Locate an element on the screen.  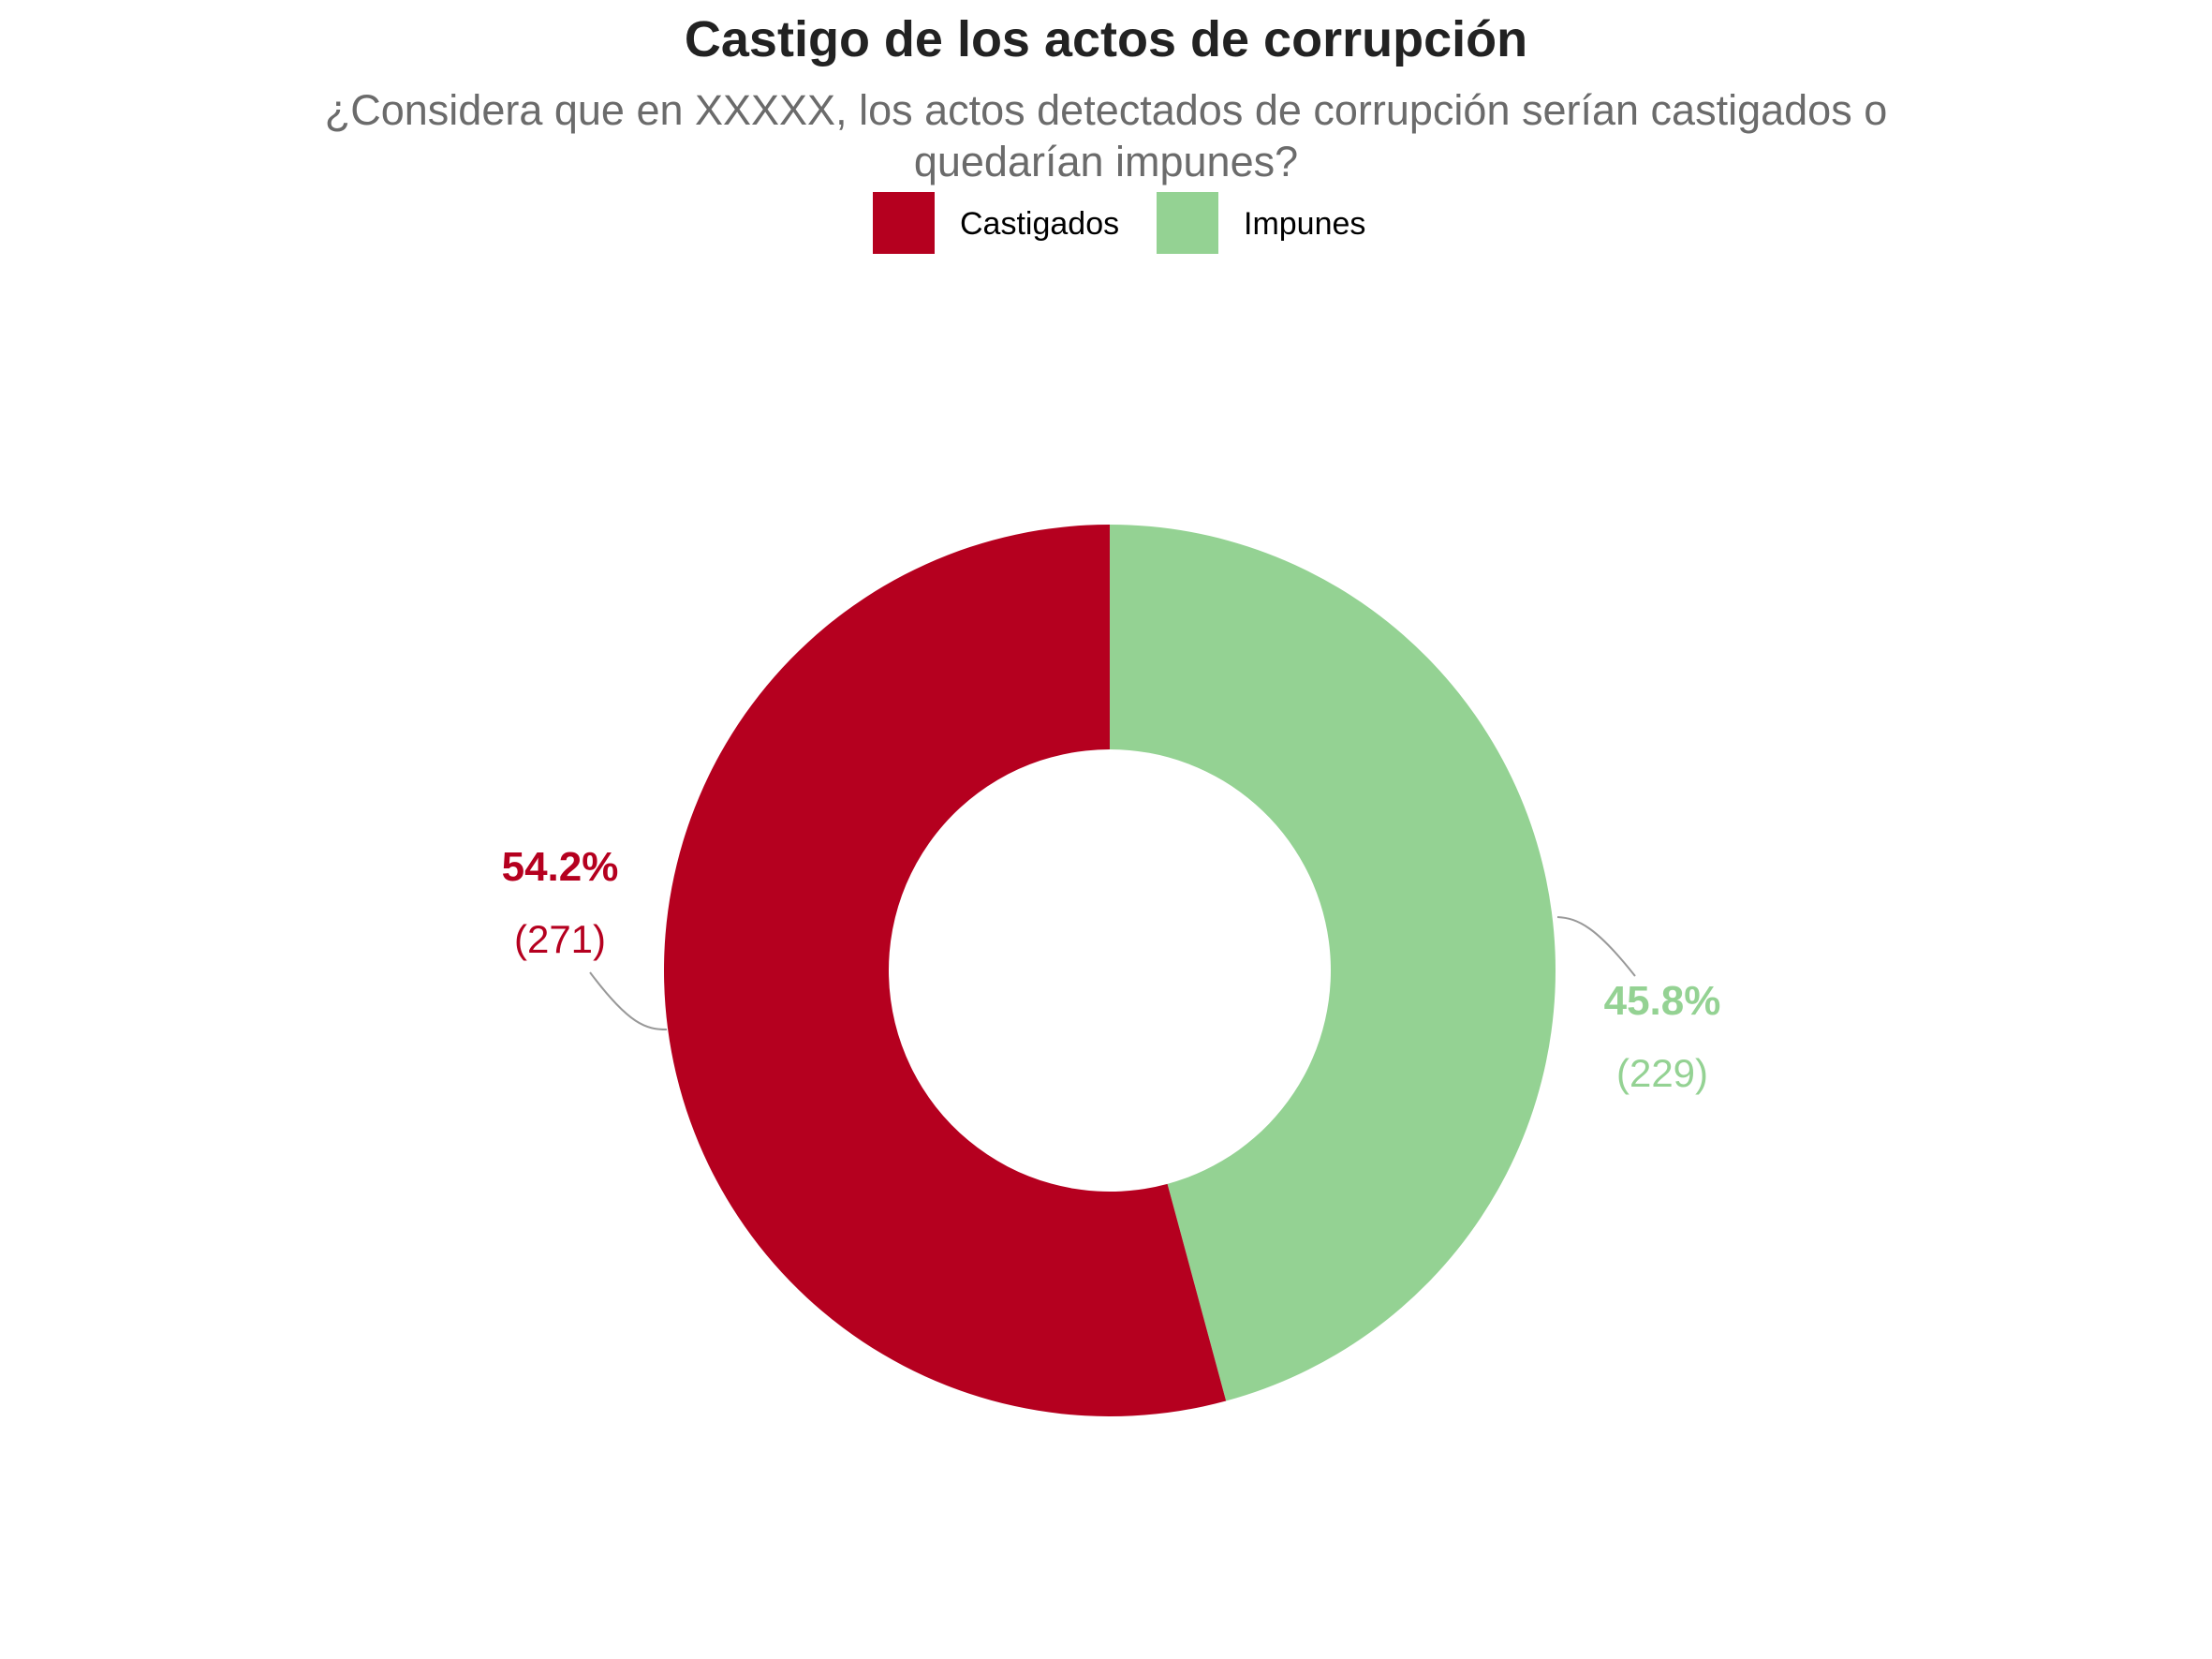
slice-percent-castigados: 54.2% is located at coordinates (561, 867).